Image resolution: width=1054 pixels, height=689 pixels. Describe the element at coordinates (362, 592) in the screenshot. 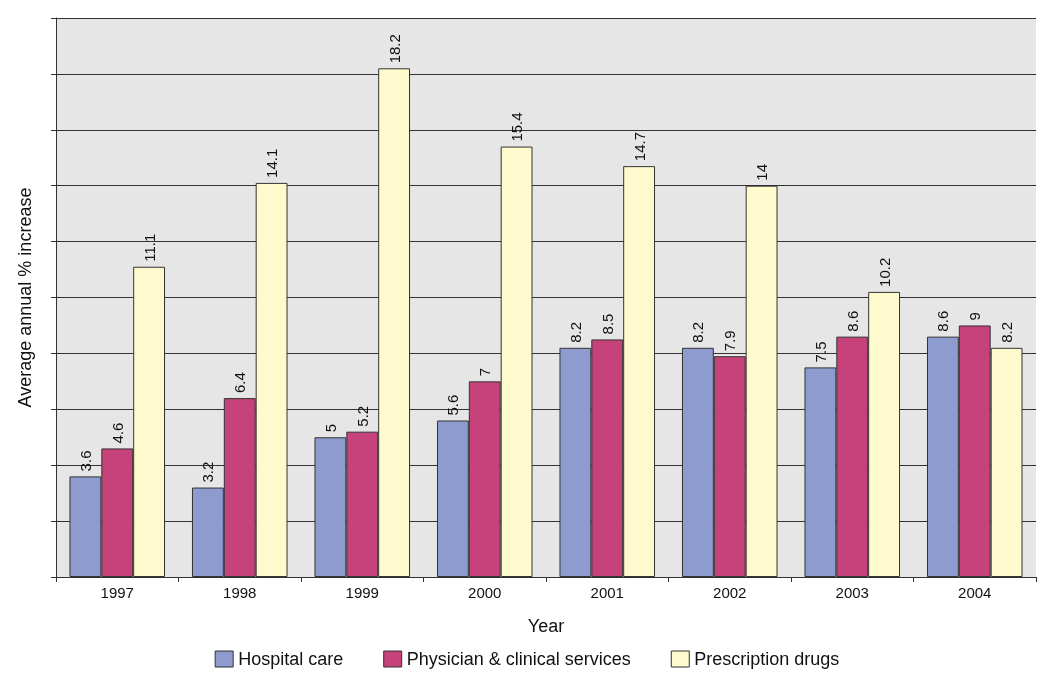

I see `x-tick-label: 1999` at that location.